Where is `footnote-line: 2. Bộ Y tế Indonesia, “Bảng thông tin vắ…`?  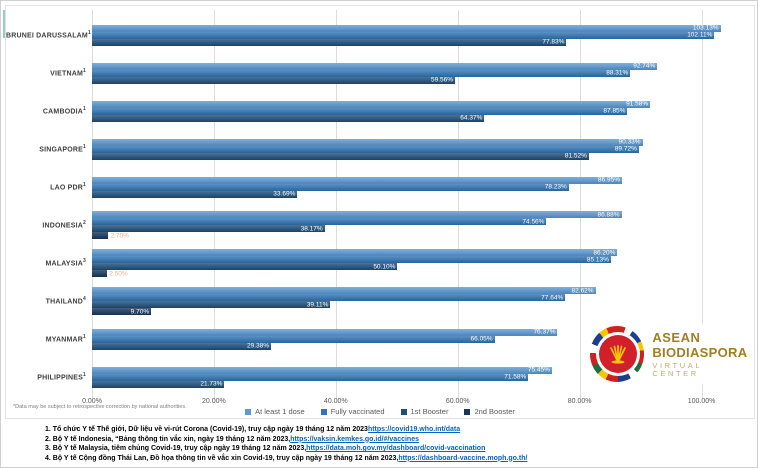
footnote-line: 2. Bộ Y tế Indonesia, “Bảng thông tin vắ… is located at coordinates (286, 440).